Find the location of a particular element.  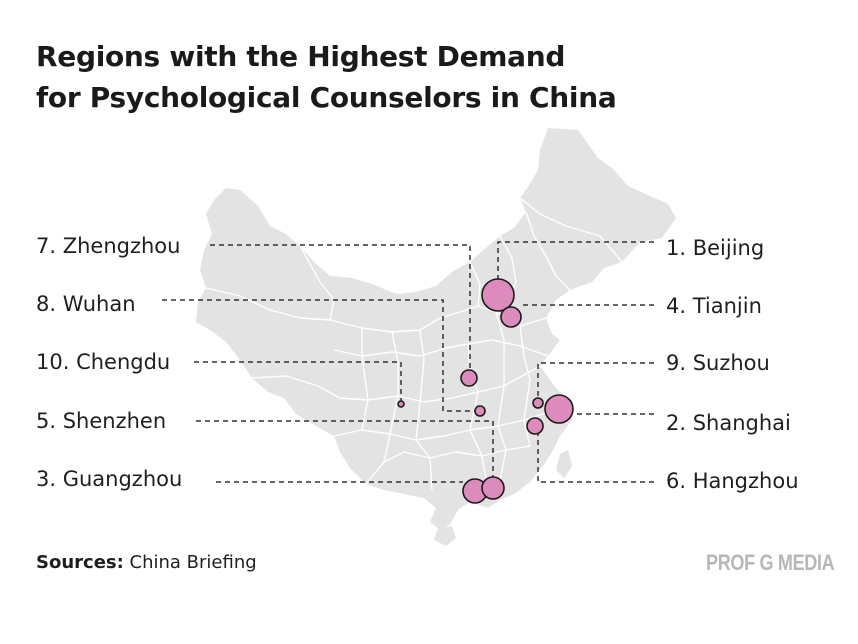

marker-shanghai is located at coordinates (559, 409).